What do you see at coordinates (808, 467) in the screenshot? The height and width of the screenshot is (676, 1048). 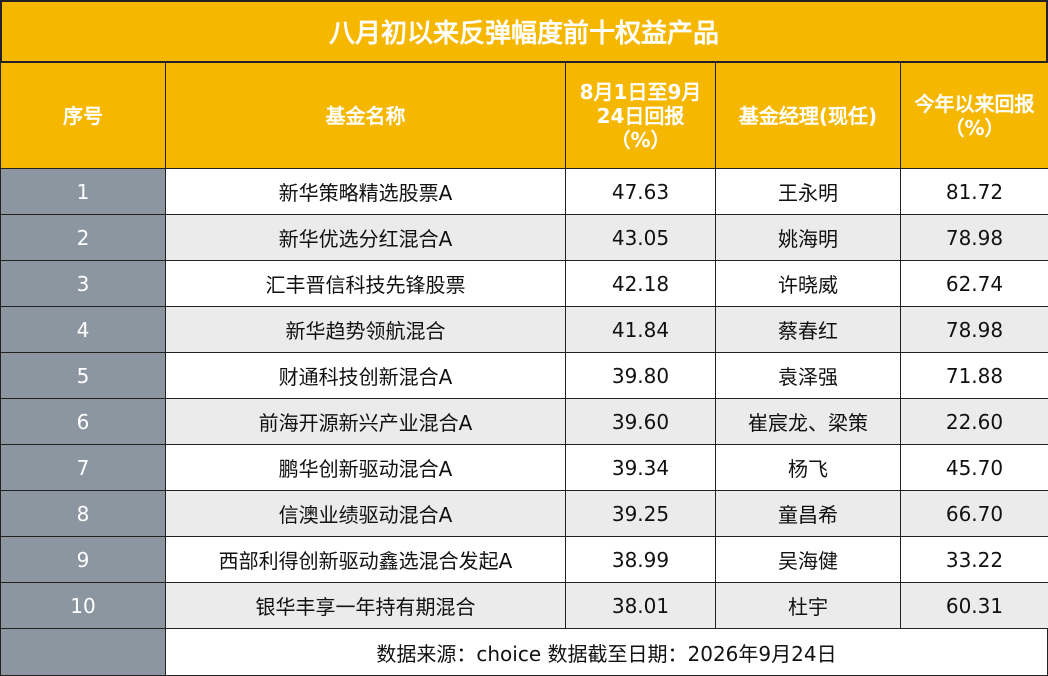 I see `table-cell: 杨飞` at bounding box center [808, 467].